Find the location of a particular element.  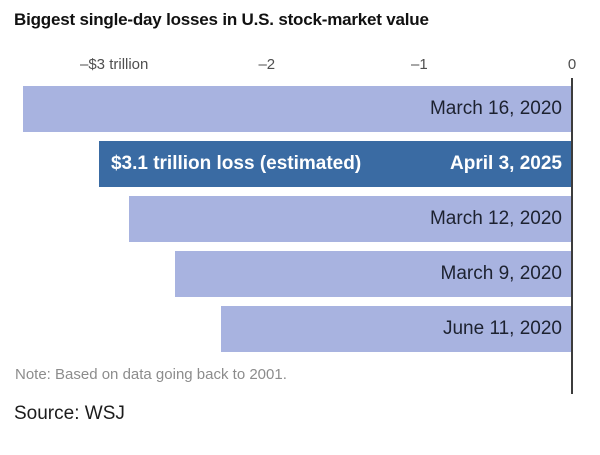

bar-date-label: June 11, 2020 is located at coordinates (502, 328).